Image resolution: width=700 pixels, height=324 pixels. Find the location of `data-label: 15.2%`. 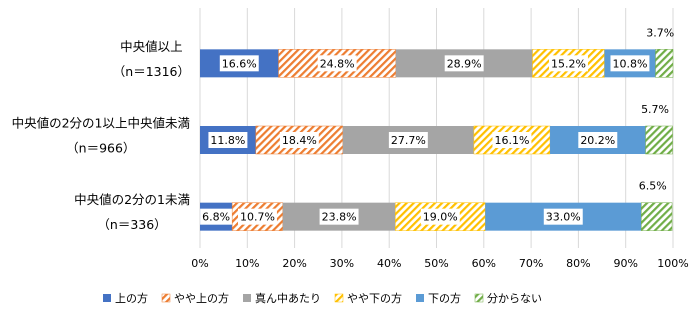

data-label: 15.2% is located at coordinates (568, 63).